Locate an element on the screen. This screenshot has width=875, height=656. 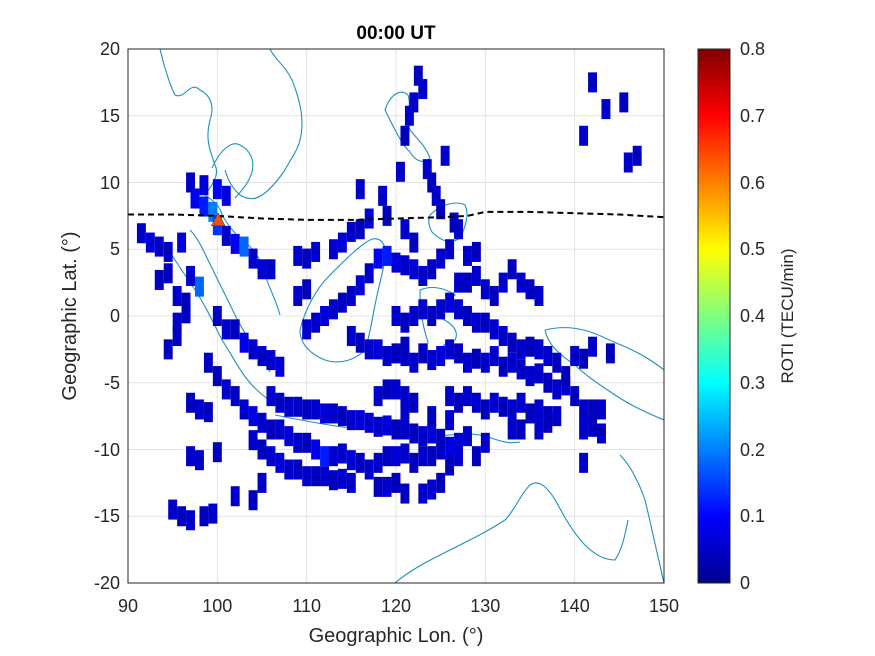
colorbar-tick-label: 0.3 is located at coordinates (752, 383).